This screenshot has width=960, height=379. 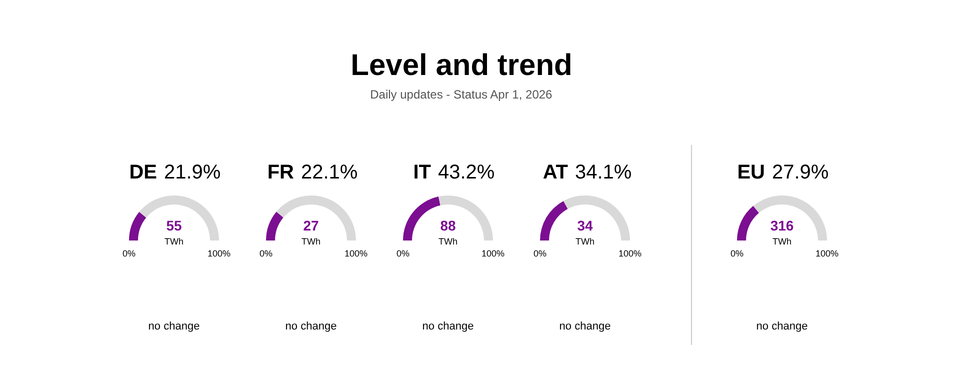 What do you see at coordinates (587, 173) in the screenshot?
I see `chart-title: AT 34.1%` at bounding box center [587, 173].